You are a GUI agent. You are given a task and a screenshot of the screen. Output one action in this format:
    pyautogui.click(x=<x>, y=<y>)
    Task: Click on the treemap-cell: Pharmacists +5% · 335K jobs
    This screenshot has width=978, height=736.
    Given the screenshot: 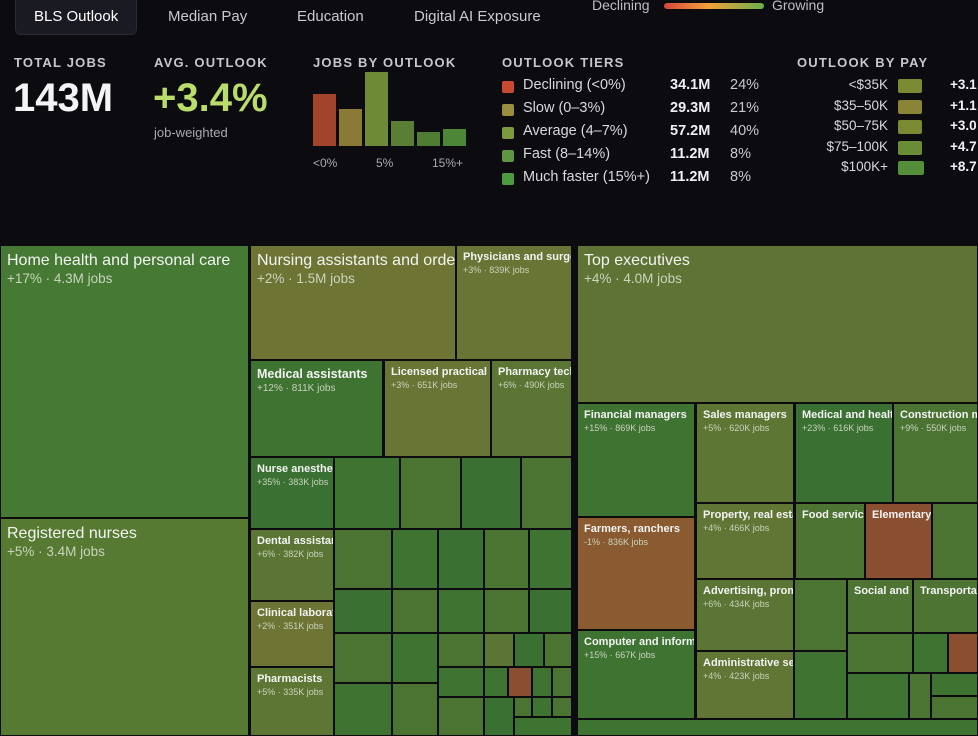 What is the action you would take?
    pyautogui.click(x=292, y=701)
    